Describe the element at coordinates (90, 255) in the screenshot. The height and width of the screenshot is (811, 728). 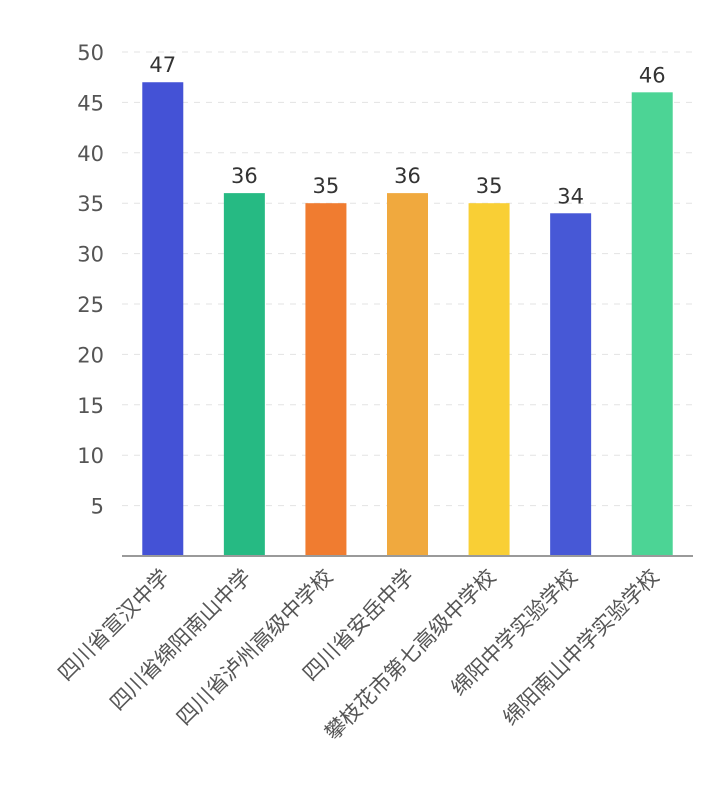
I see `y-tick-label: 30` at that location.